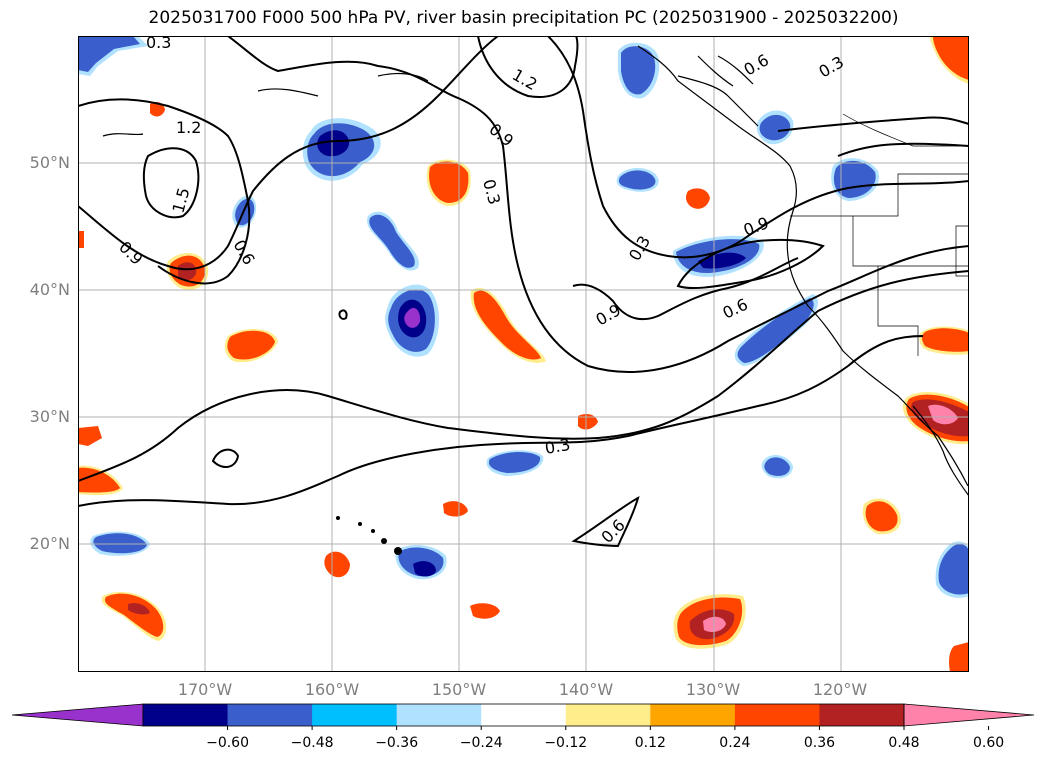  What do you see at coordinates (77, 715) in the screenshot?
I see `colorbar-extend-low` at bounding box center [77, 715].